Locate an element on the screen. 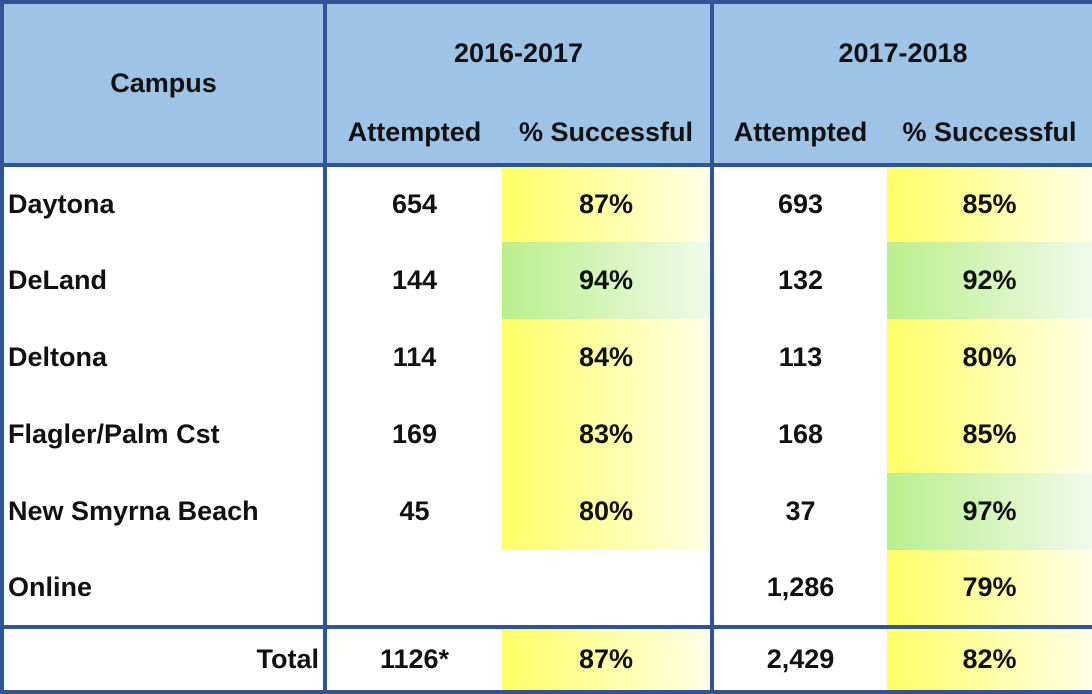  cell: 82% is located at coordinates (989, 658).